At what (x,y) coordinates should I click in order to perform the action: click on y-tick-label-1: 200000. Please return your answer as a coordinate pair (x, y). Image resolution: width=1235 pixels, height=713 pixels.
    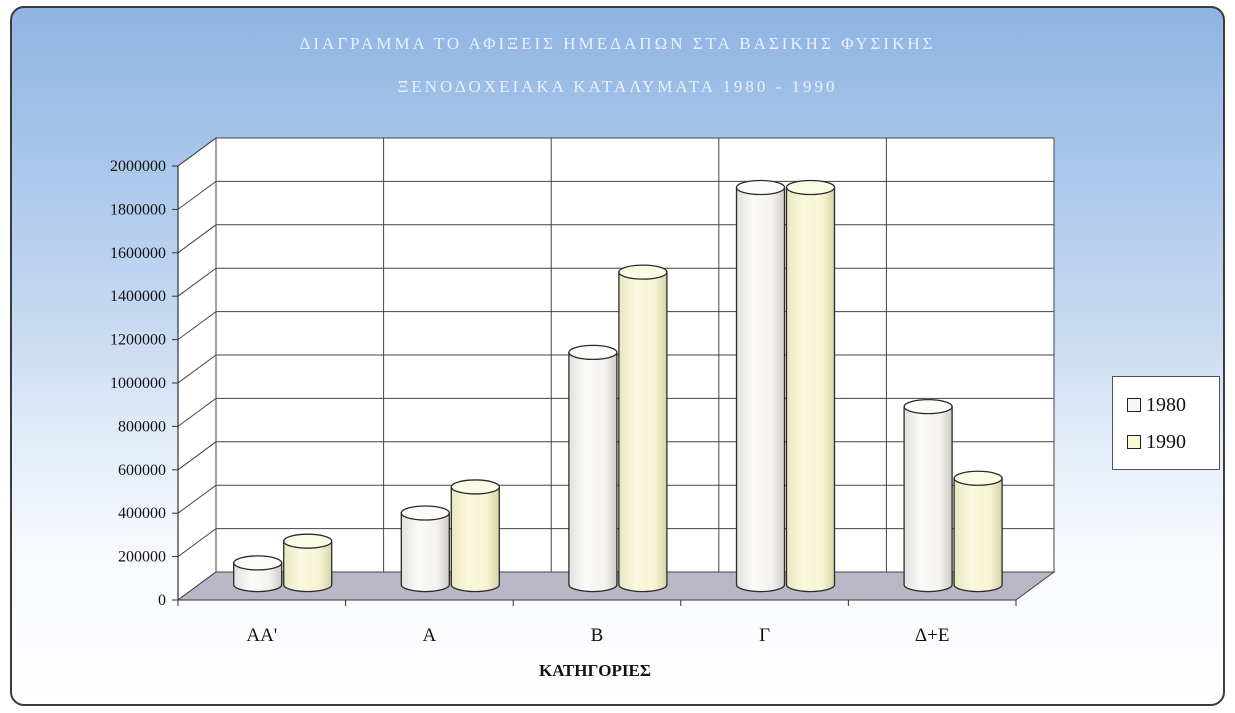
    Looking at the image, I should click on (142, 557).